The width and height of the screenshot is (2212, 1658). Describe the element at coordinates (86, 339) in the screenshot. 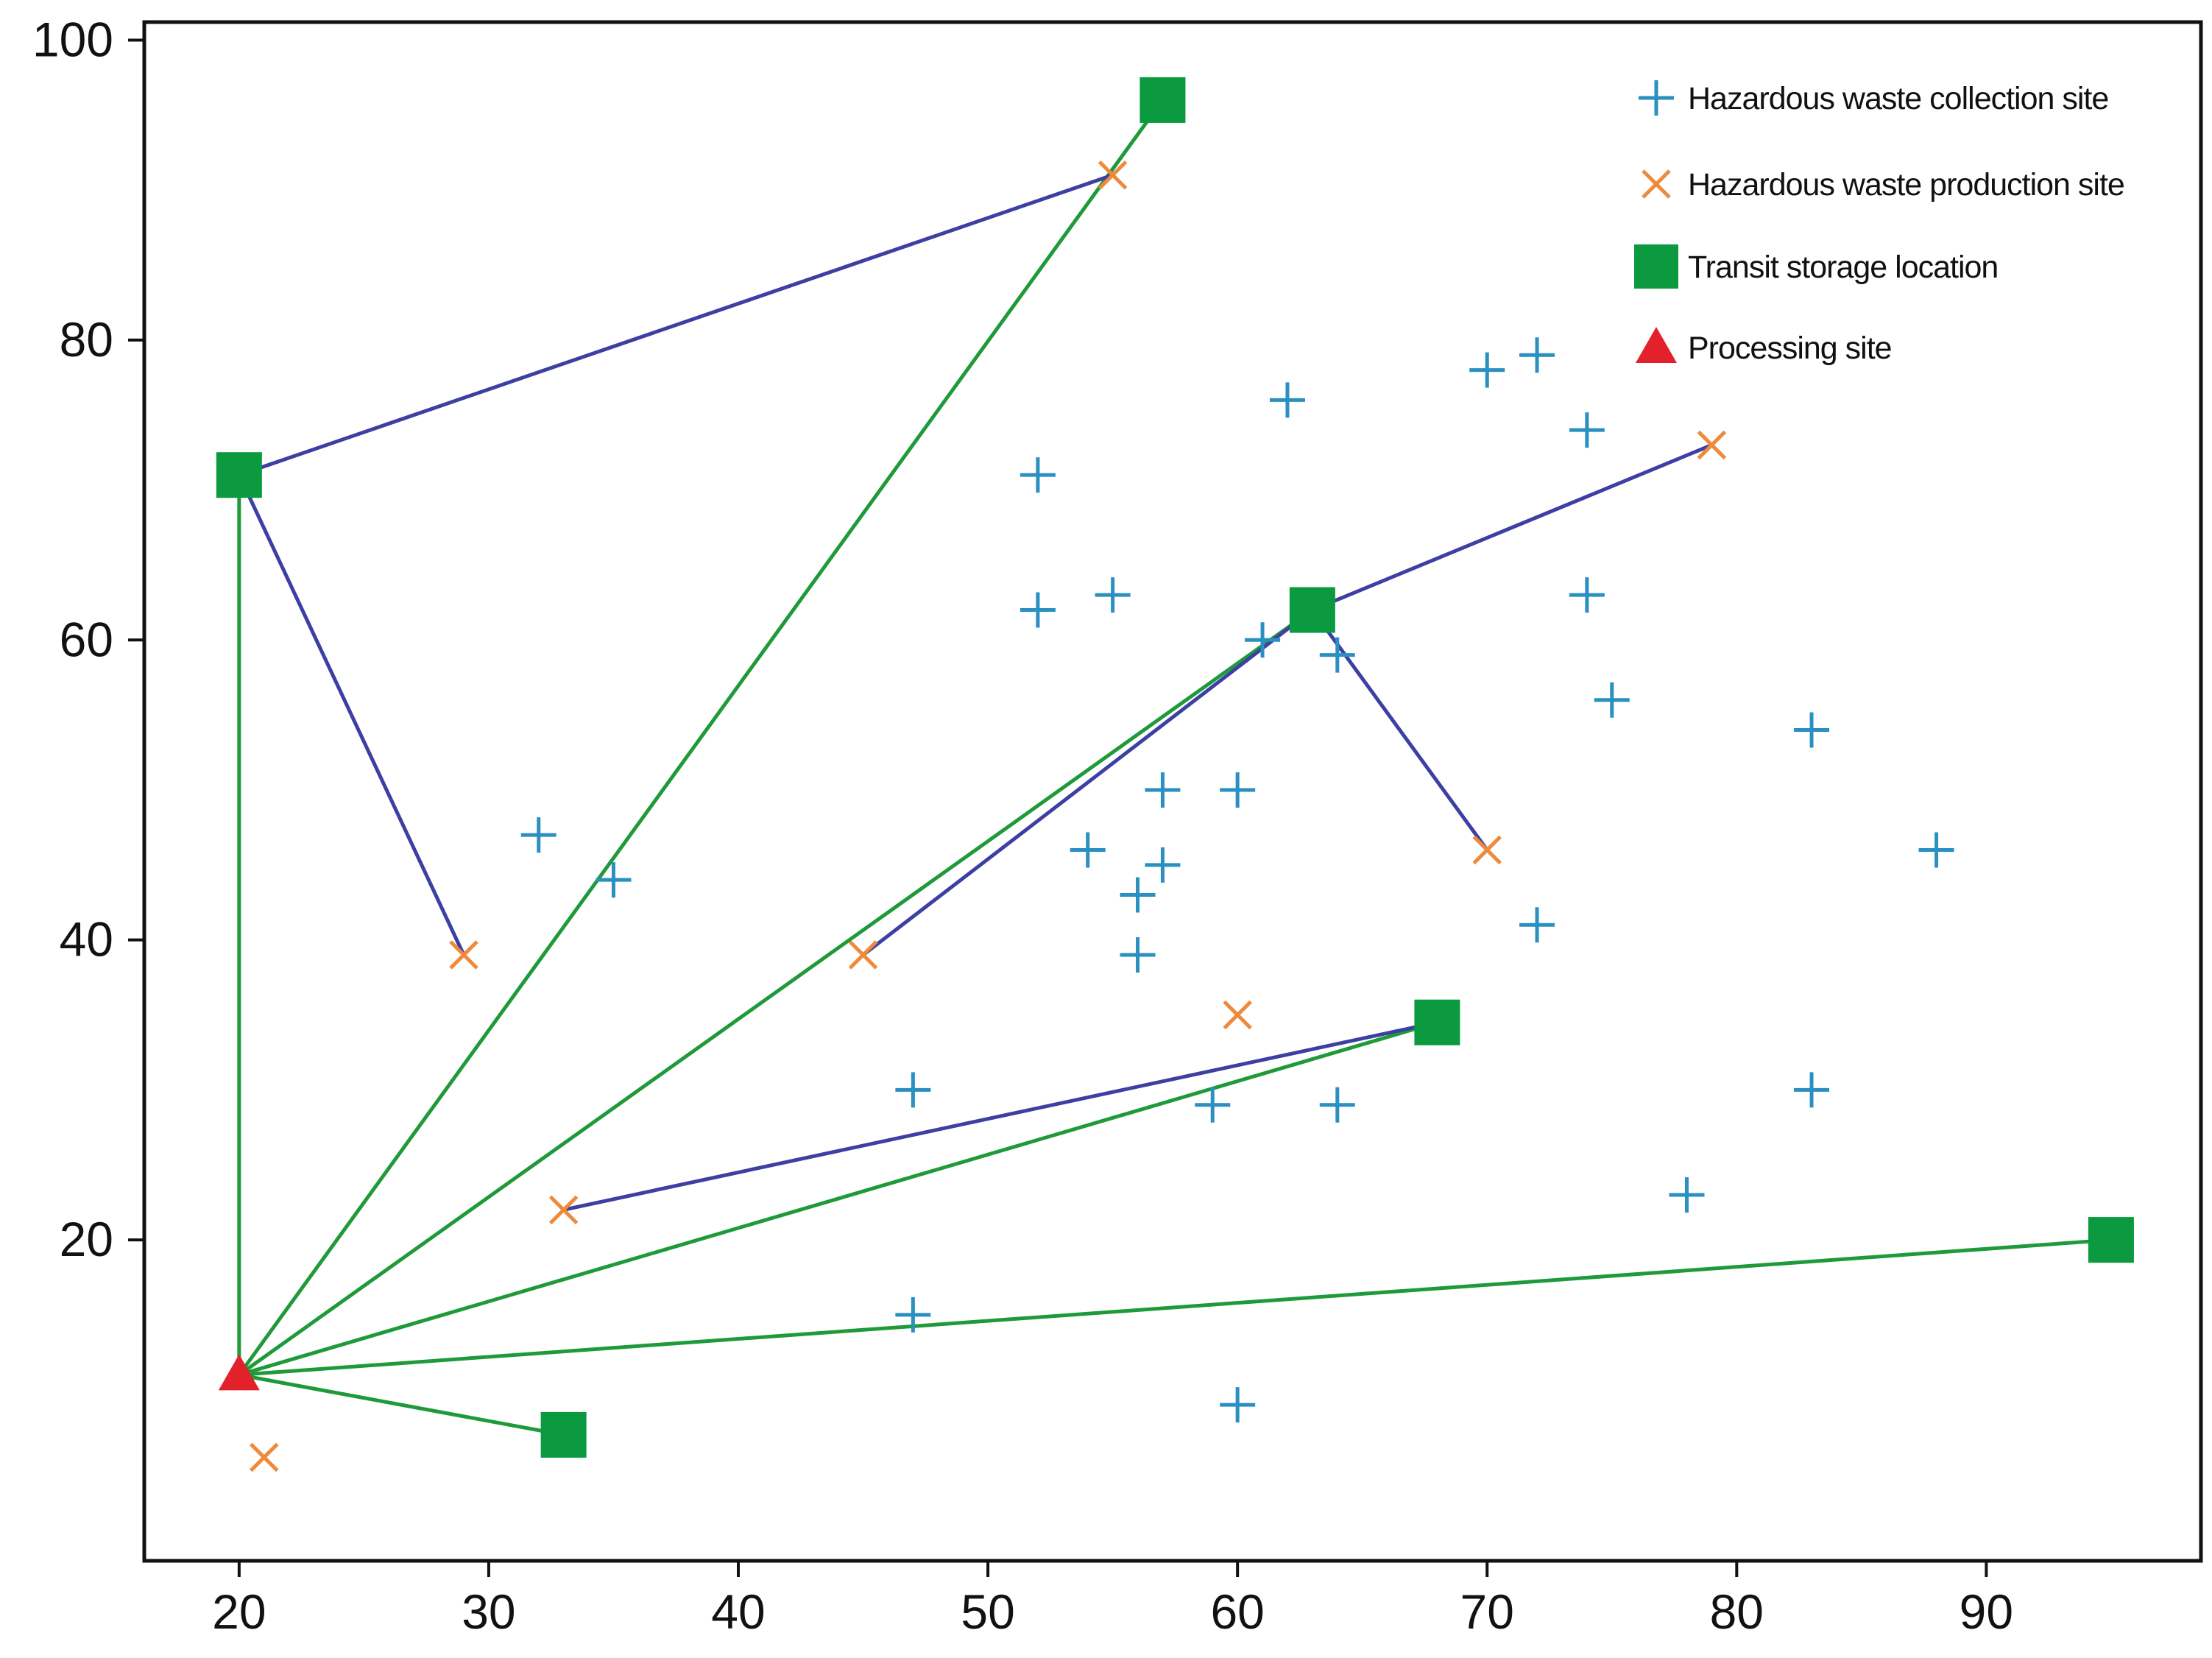

I see `y-tick-label: 80` at that location.